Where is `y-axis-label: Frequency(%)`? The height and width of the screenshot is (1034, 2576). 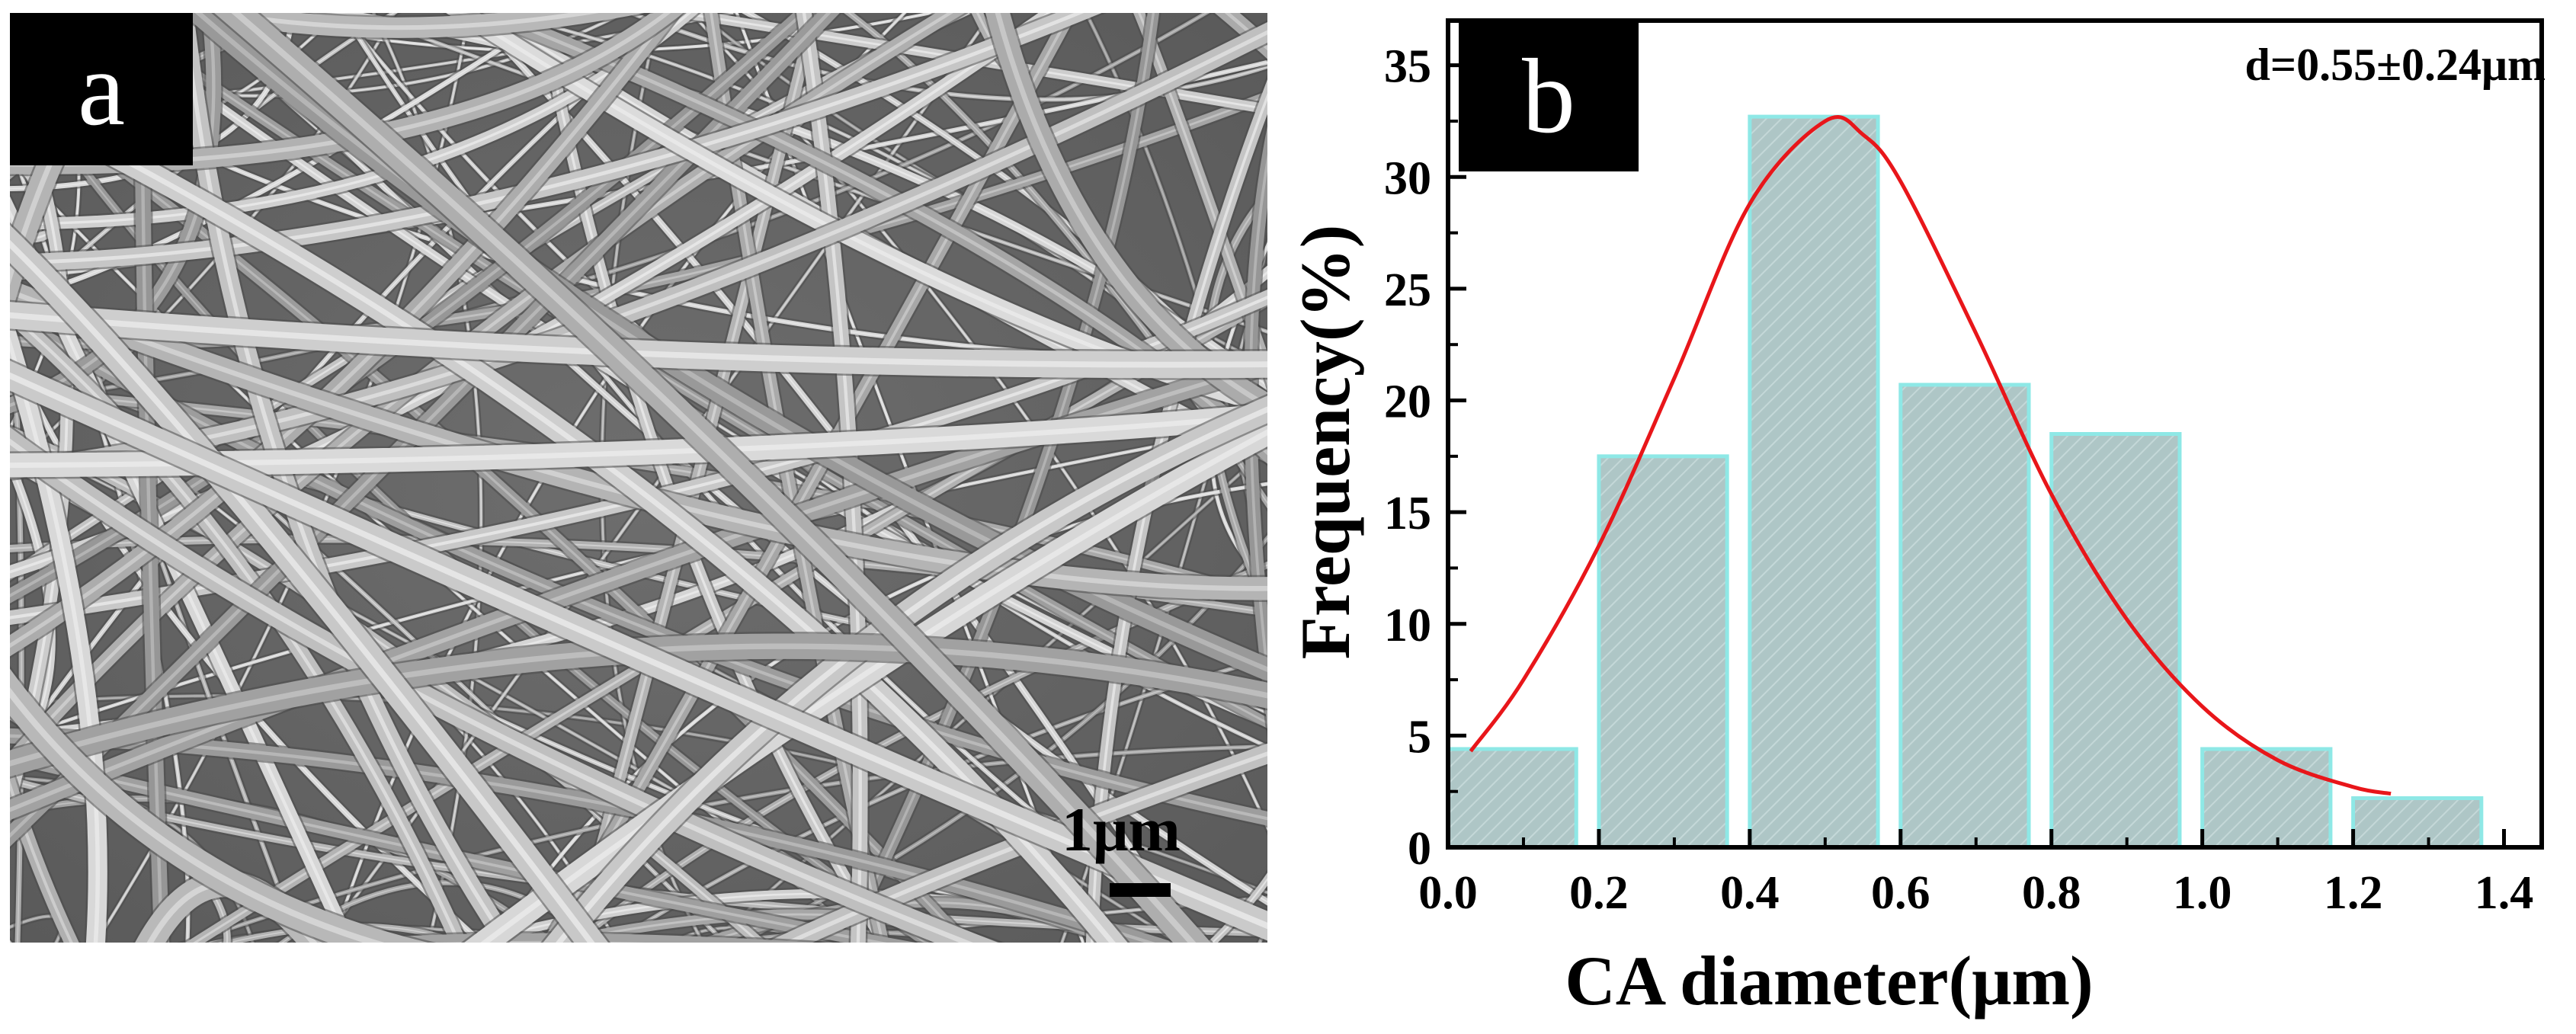
y-axis-label: Frequency(%) is located at coordinates (1325, 442).